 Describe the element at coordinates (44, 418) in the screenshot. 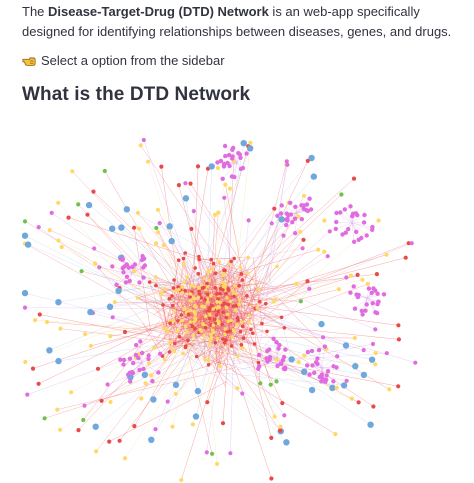

I see `network-node-other-green` at that location.